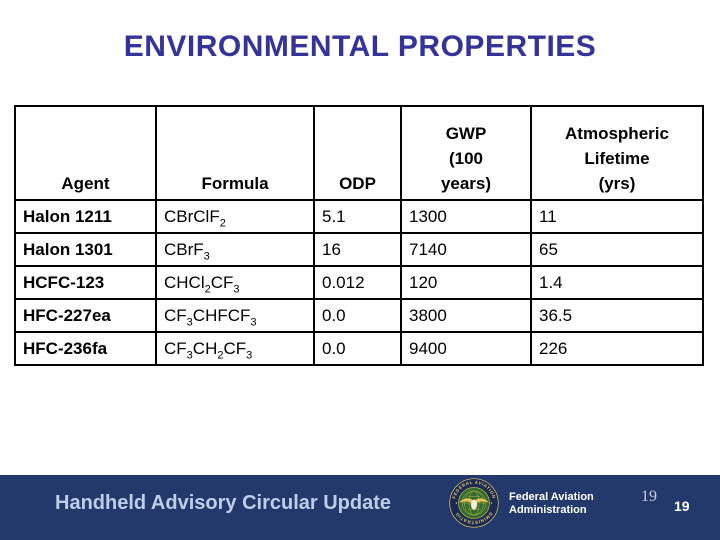 The width and height of the screenshot is (720, 540). What do you see at coordinates (235, 249) in the screenshot?
I see `formula-cell: CBrF3` at bounding box center [235, 249].